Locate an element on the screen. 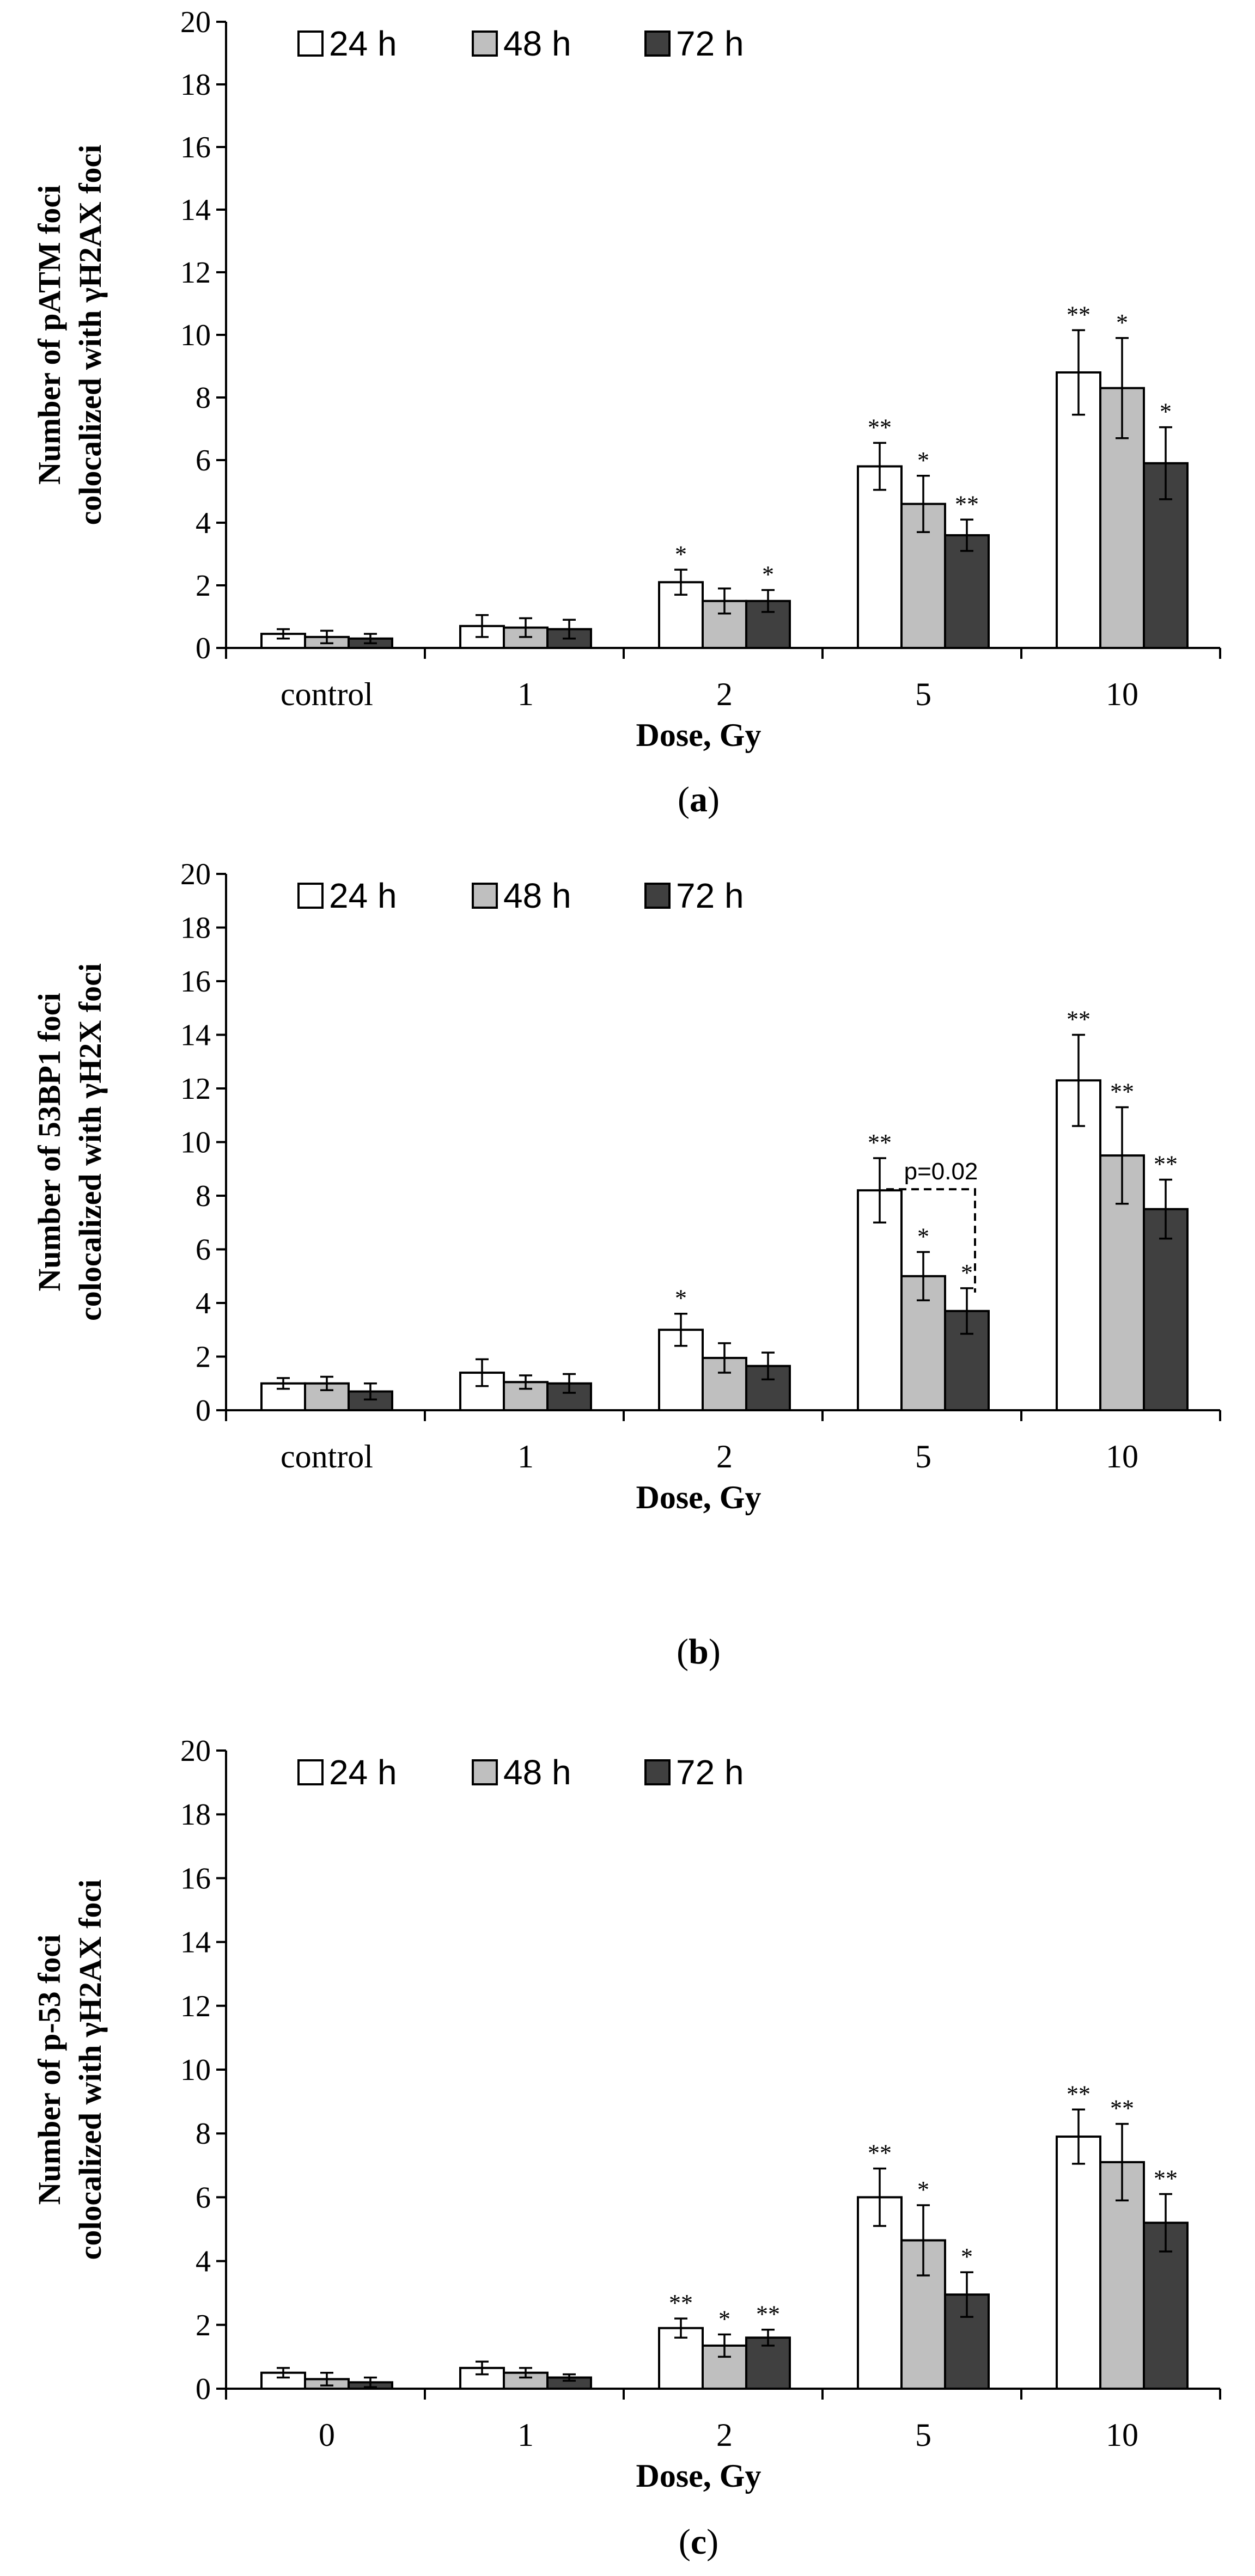  panel-label: (b) is located at coordinates (699, 1652).